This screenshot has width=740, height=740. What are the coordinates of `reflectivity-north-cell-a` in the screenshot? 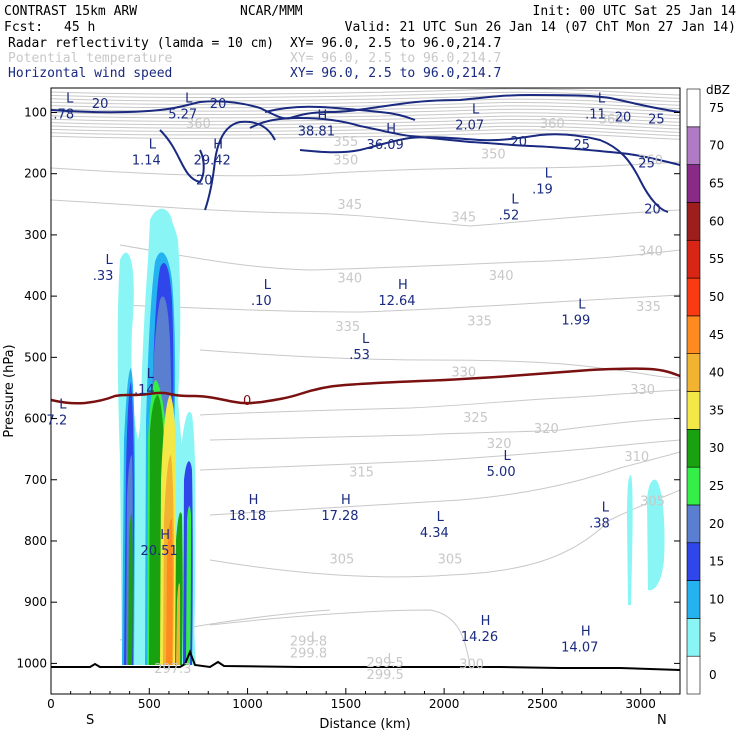 It's located at (630, 540).